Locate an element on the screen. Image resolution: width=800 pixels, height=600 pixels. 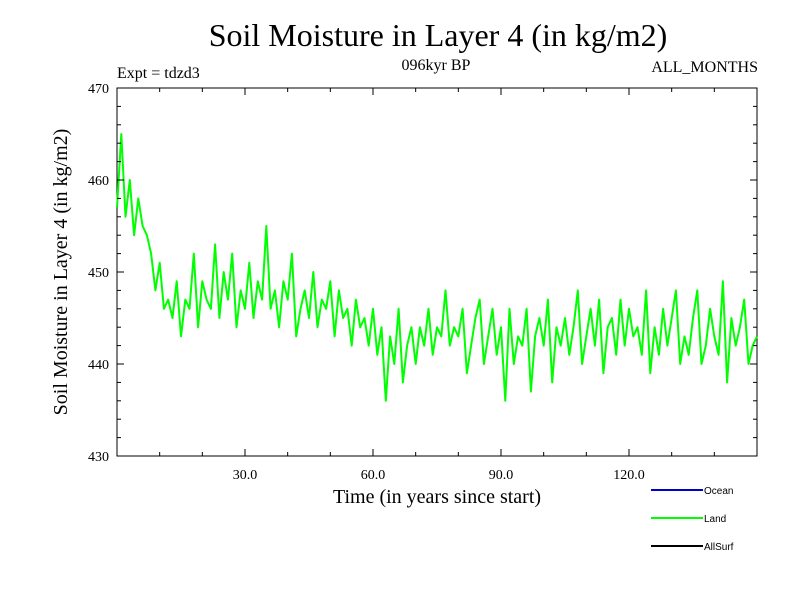
x-tick-label: 30.0 is located at coordinates (245, 475).